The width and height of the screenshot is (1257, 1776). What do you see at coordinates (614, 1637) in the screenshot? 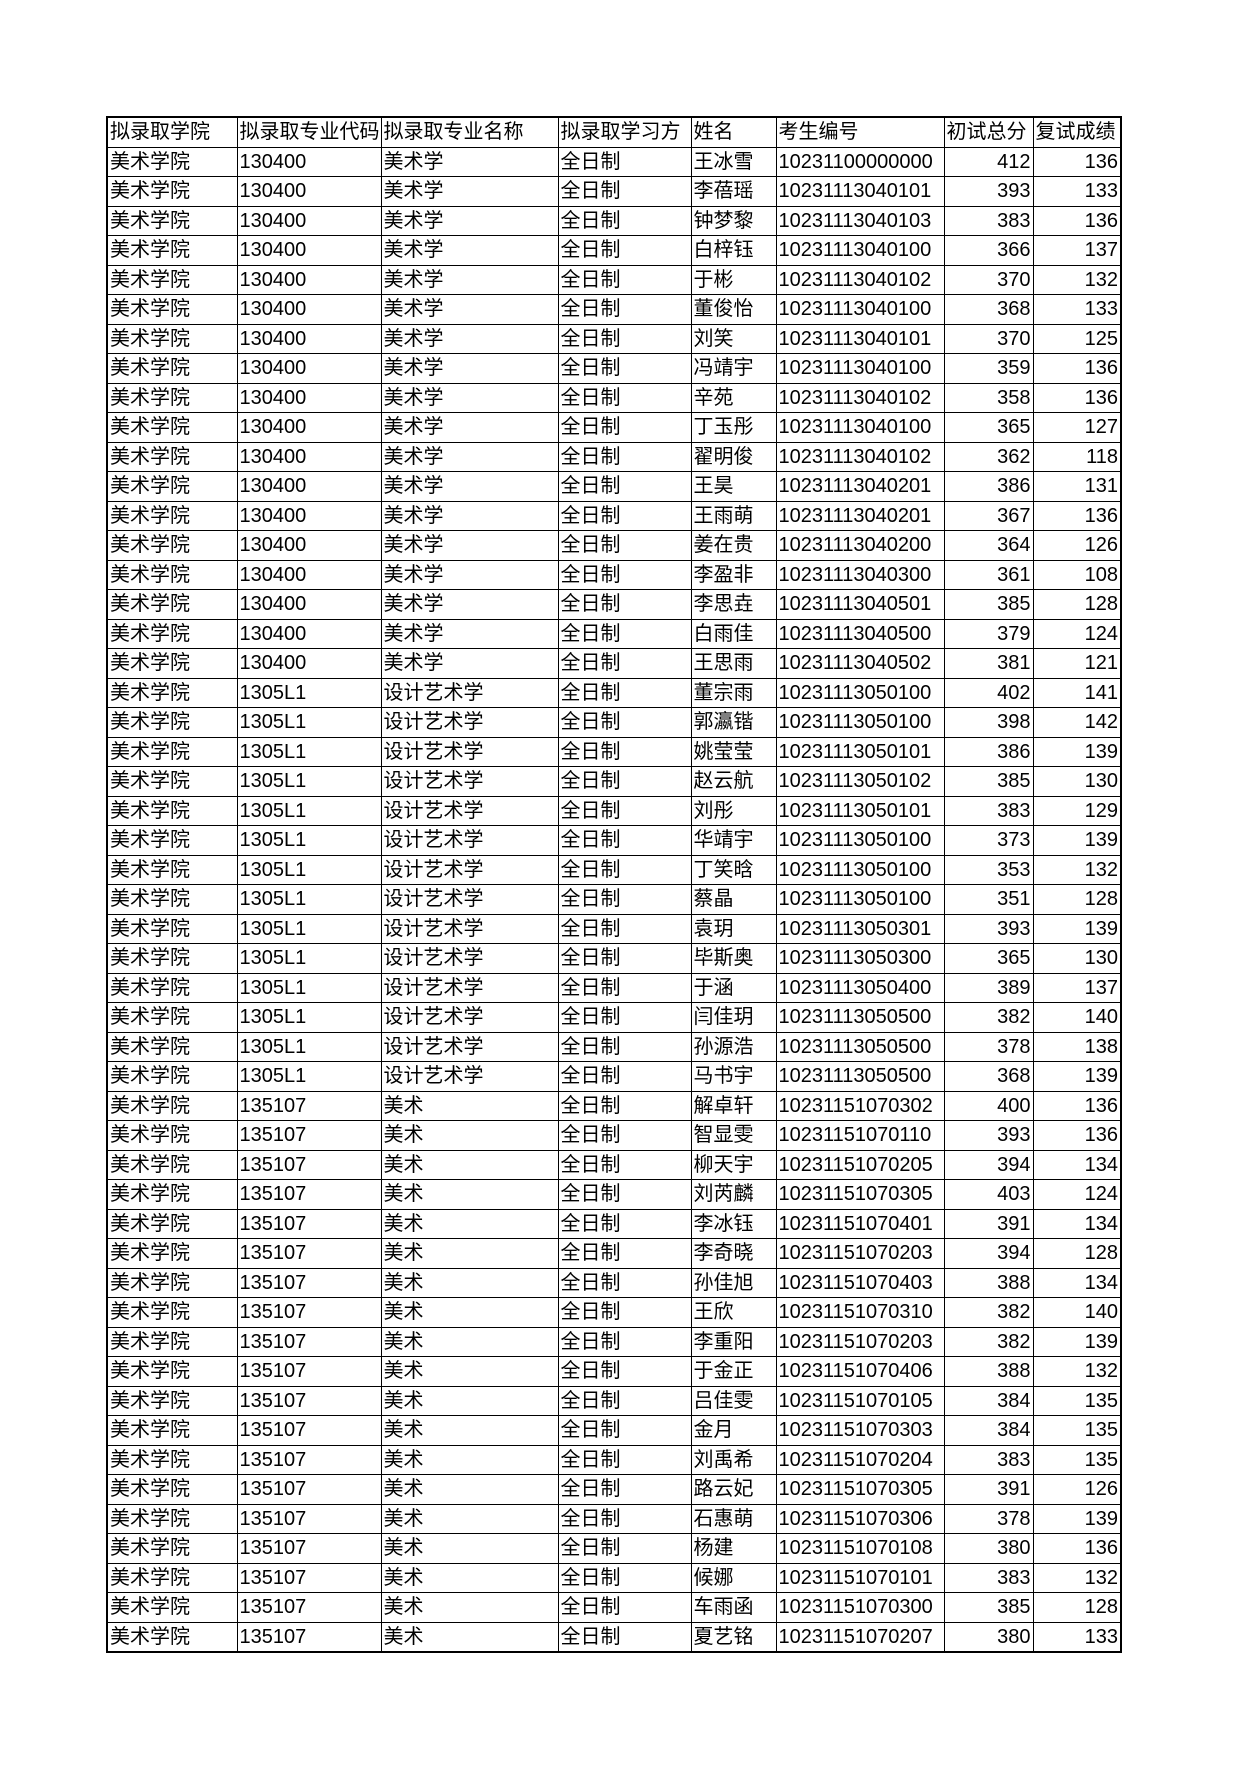
I see `data-row: 美术学院 135107 美术 全日制 夏艺铭 10231151070207 380 133` at bounding box center [614, 1637].